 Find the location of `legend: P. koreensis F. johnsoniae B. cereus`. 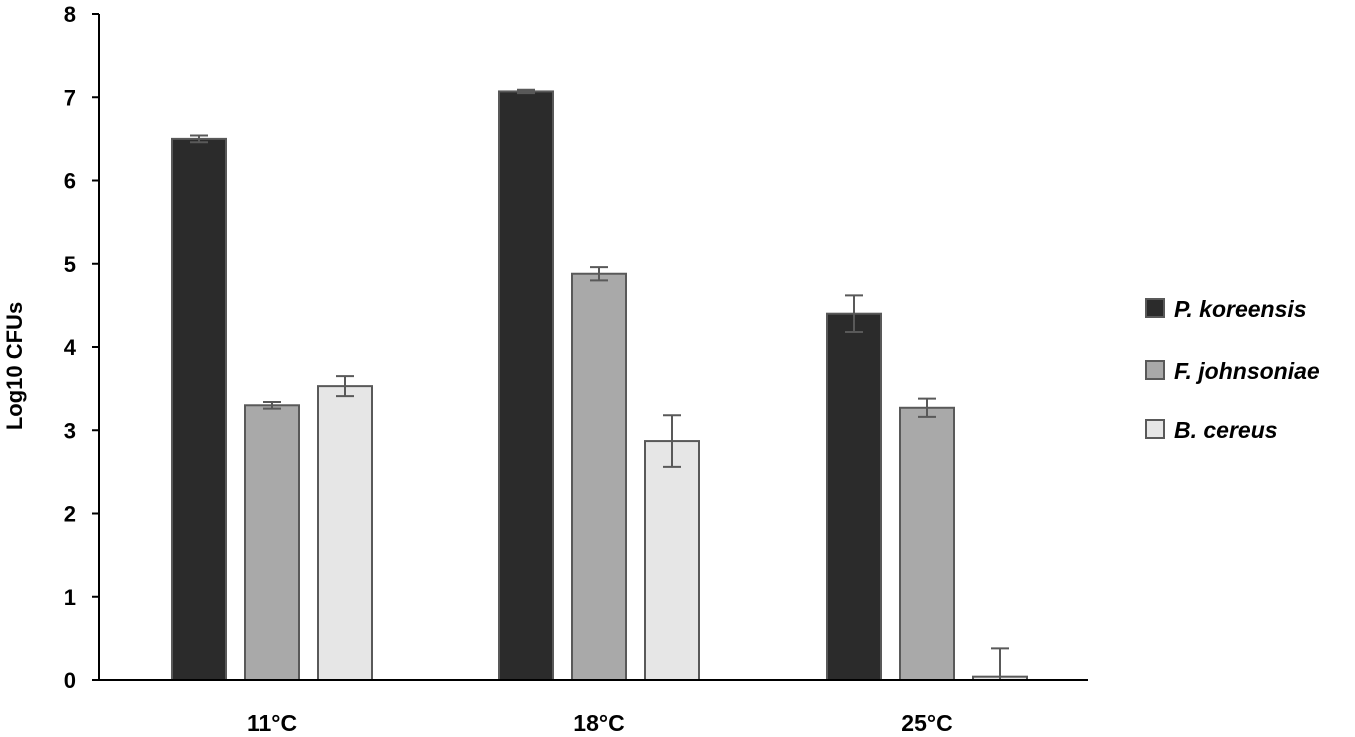

legend: P. koreensis F. johnsoniae B. cereus is located at coordinates (1232, 369).